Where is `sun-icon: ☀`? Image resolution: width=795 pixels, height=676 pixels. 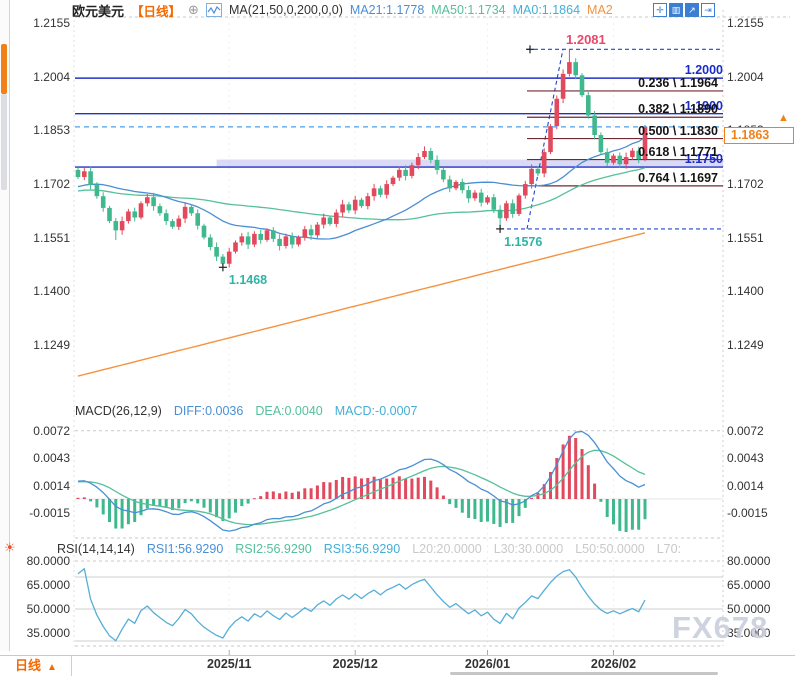
sun-icon: ☀ is located at coordinates (10, 547).